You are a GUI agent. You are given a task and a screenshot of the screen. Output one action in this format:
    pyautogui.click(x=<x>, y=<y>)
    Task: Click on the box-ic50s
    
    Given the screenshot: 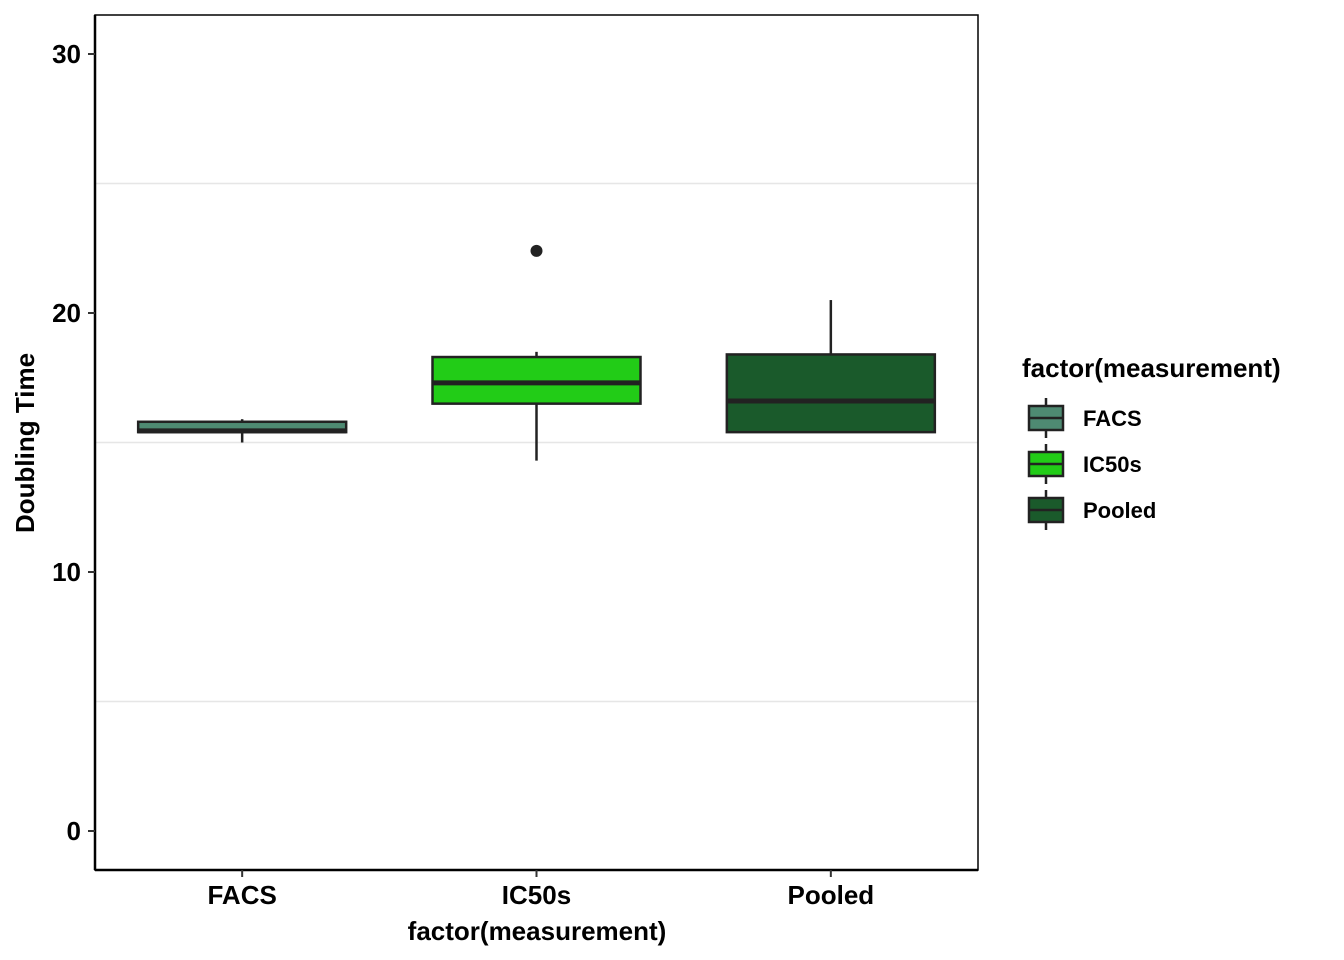 What is the action you would take?
    pyautogui.click(x=536, y=352)
    